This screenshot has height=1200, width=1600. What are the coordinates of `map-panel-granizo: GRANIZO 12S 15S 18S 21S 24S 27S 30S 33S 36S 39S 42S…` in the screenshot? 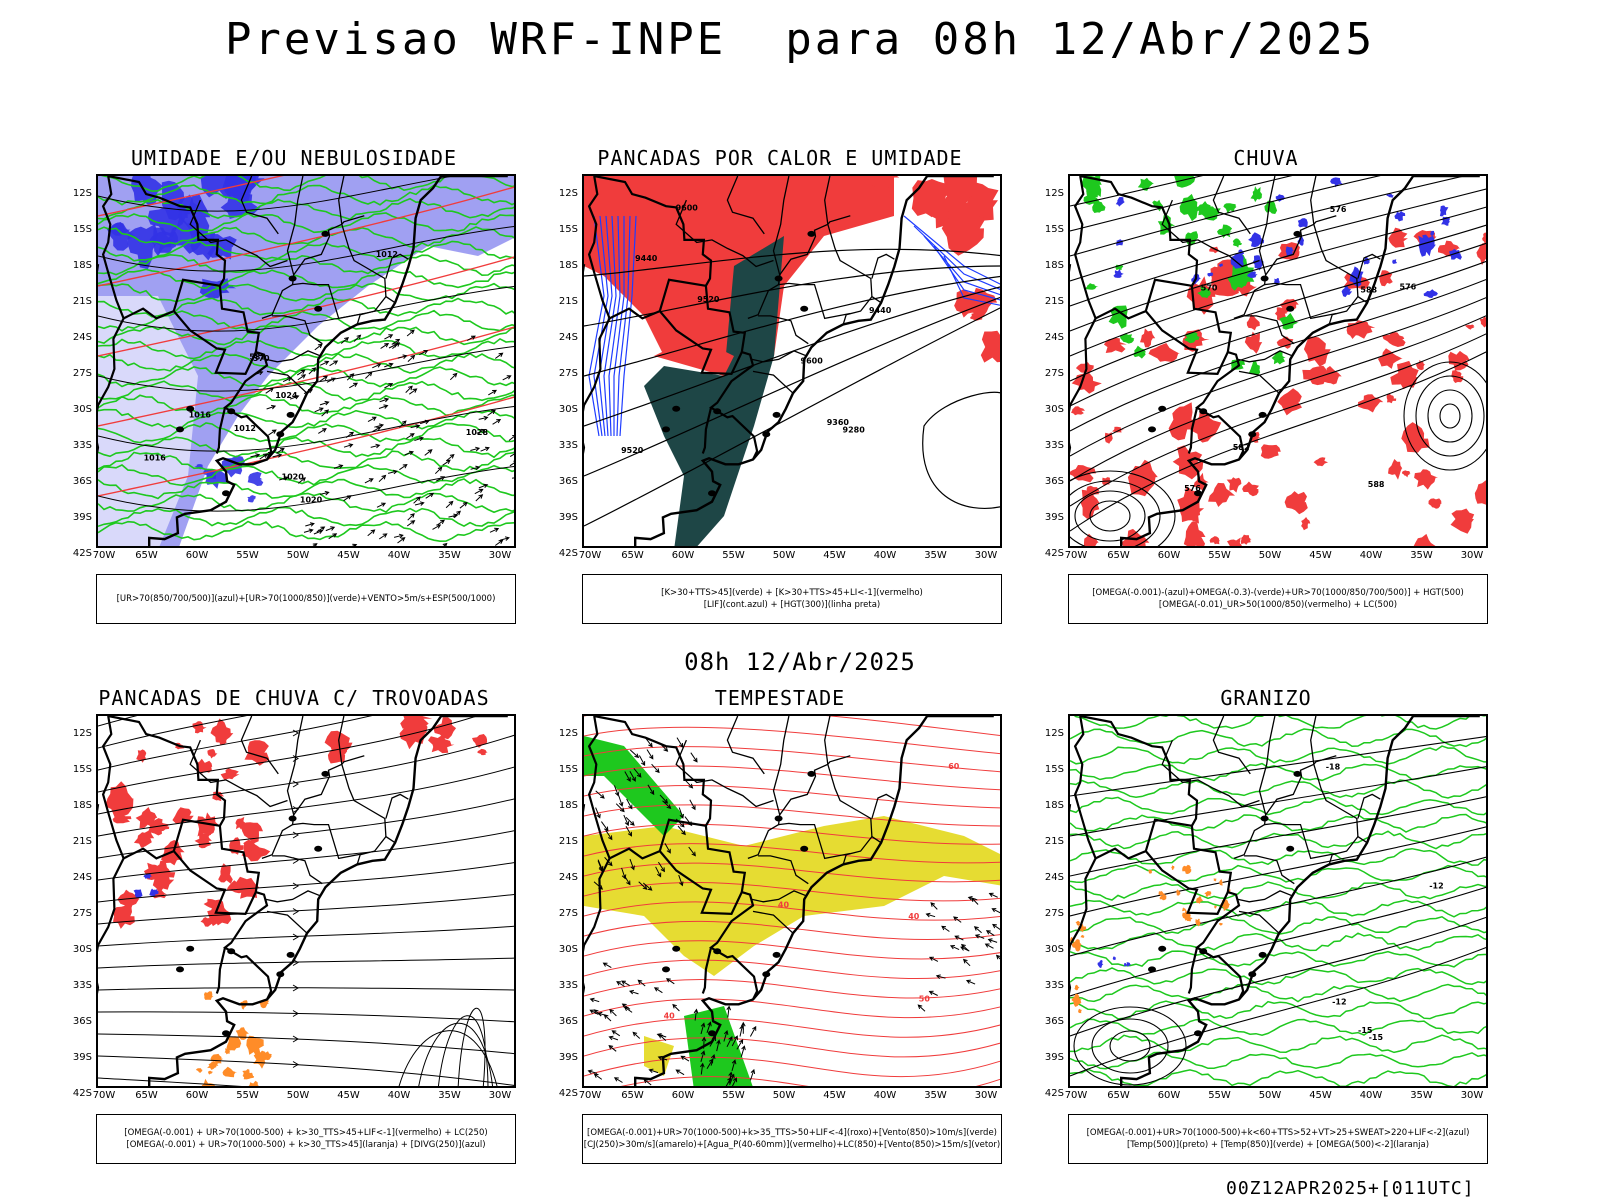 It's located at (1266, 931).